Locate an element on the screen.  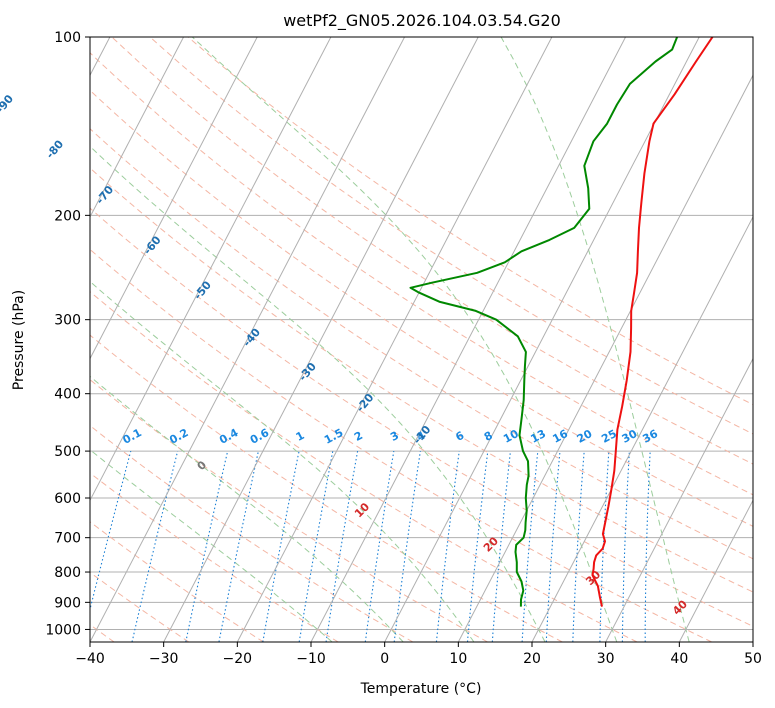
moist-adiabat is located at coordinates (211, 545).